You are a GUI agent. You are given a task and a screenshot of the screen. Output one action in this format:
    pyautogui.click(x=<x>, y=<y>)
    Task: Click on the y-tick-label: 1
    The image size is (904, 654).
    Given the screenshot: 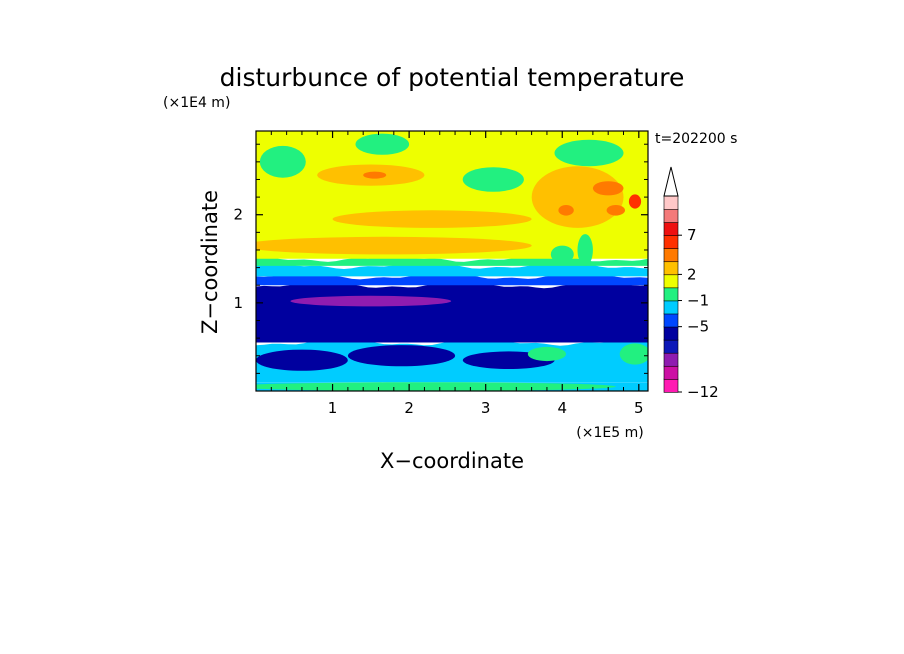 What is the action you would take?
    pyautogui.click(x=238, y=303)
    